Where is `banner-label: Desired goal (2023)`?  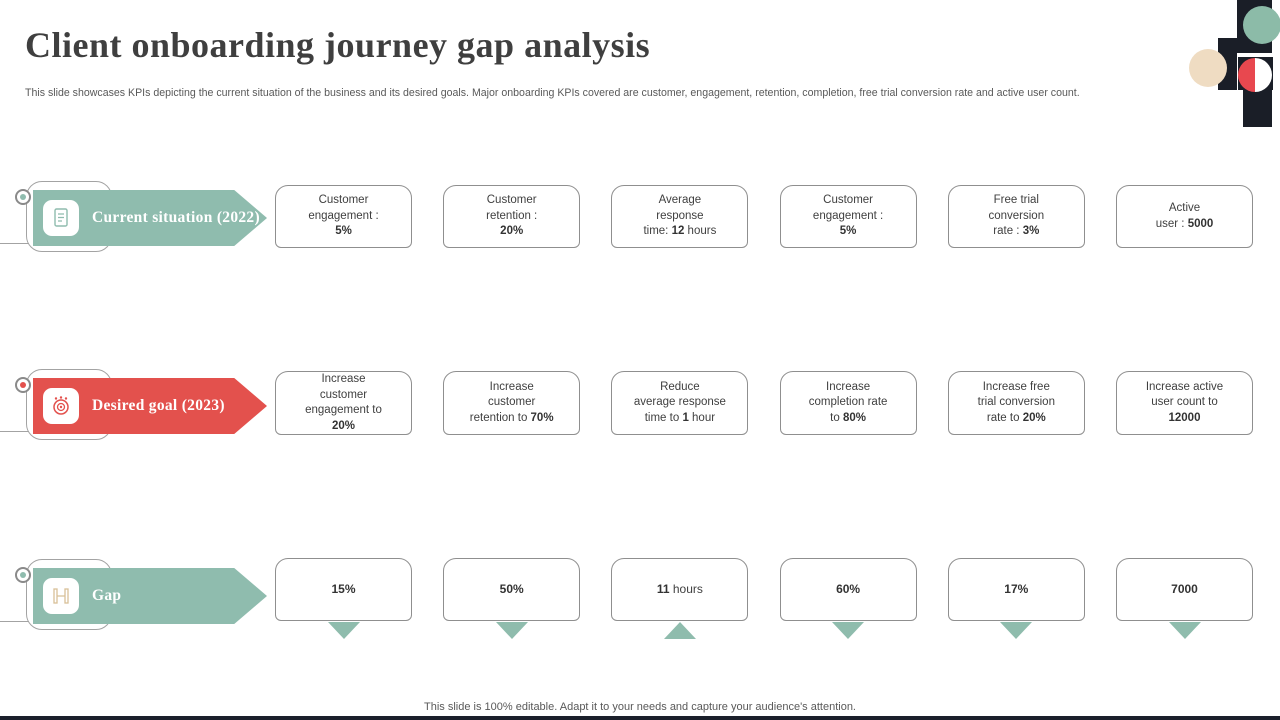 banner-label: Desired goal (2023) is located at coordinates (158, 405).